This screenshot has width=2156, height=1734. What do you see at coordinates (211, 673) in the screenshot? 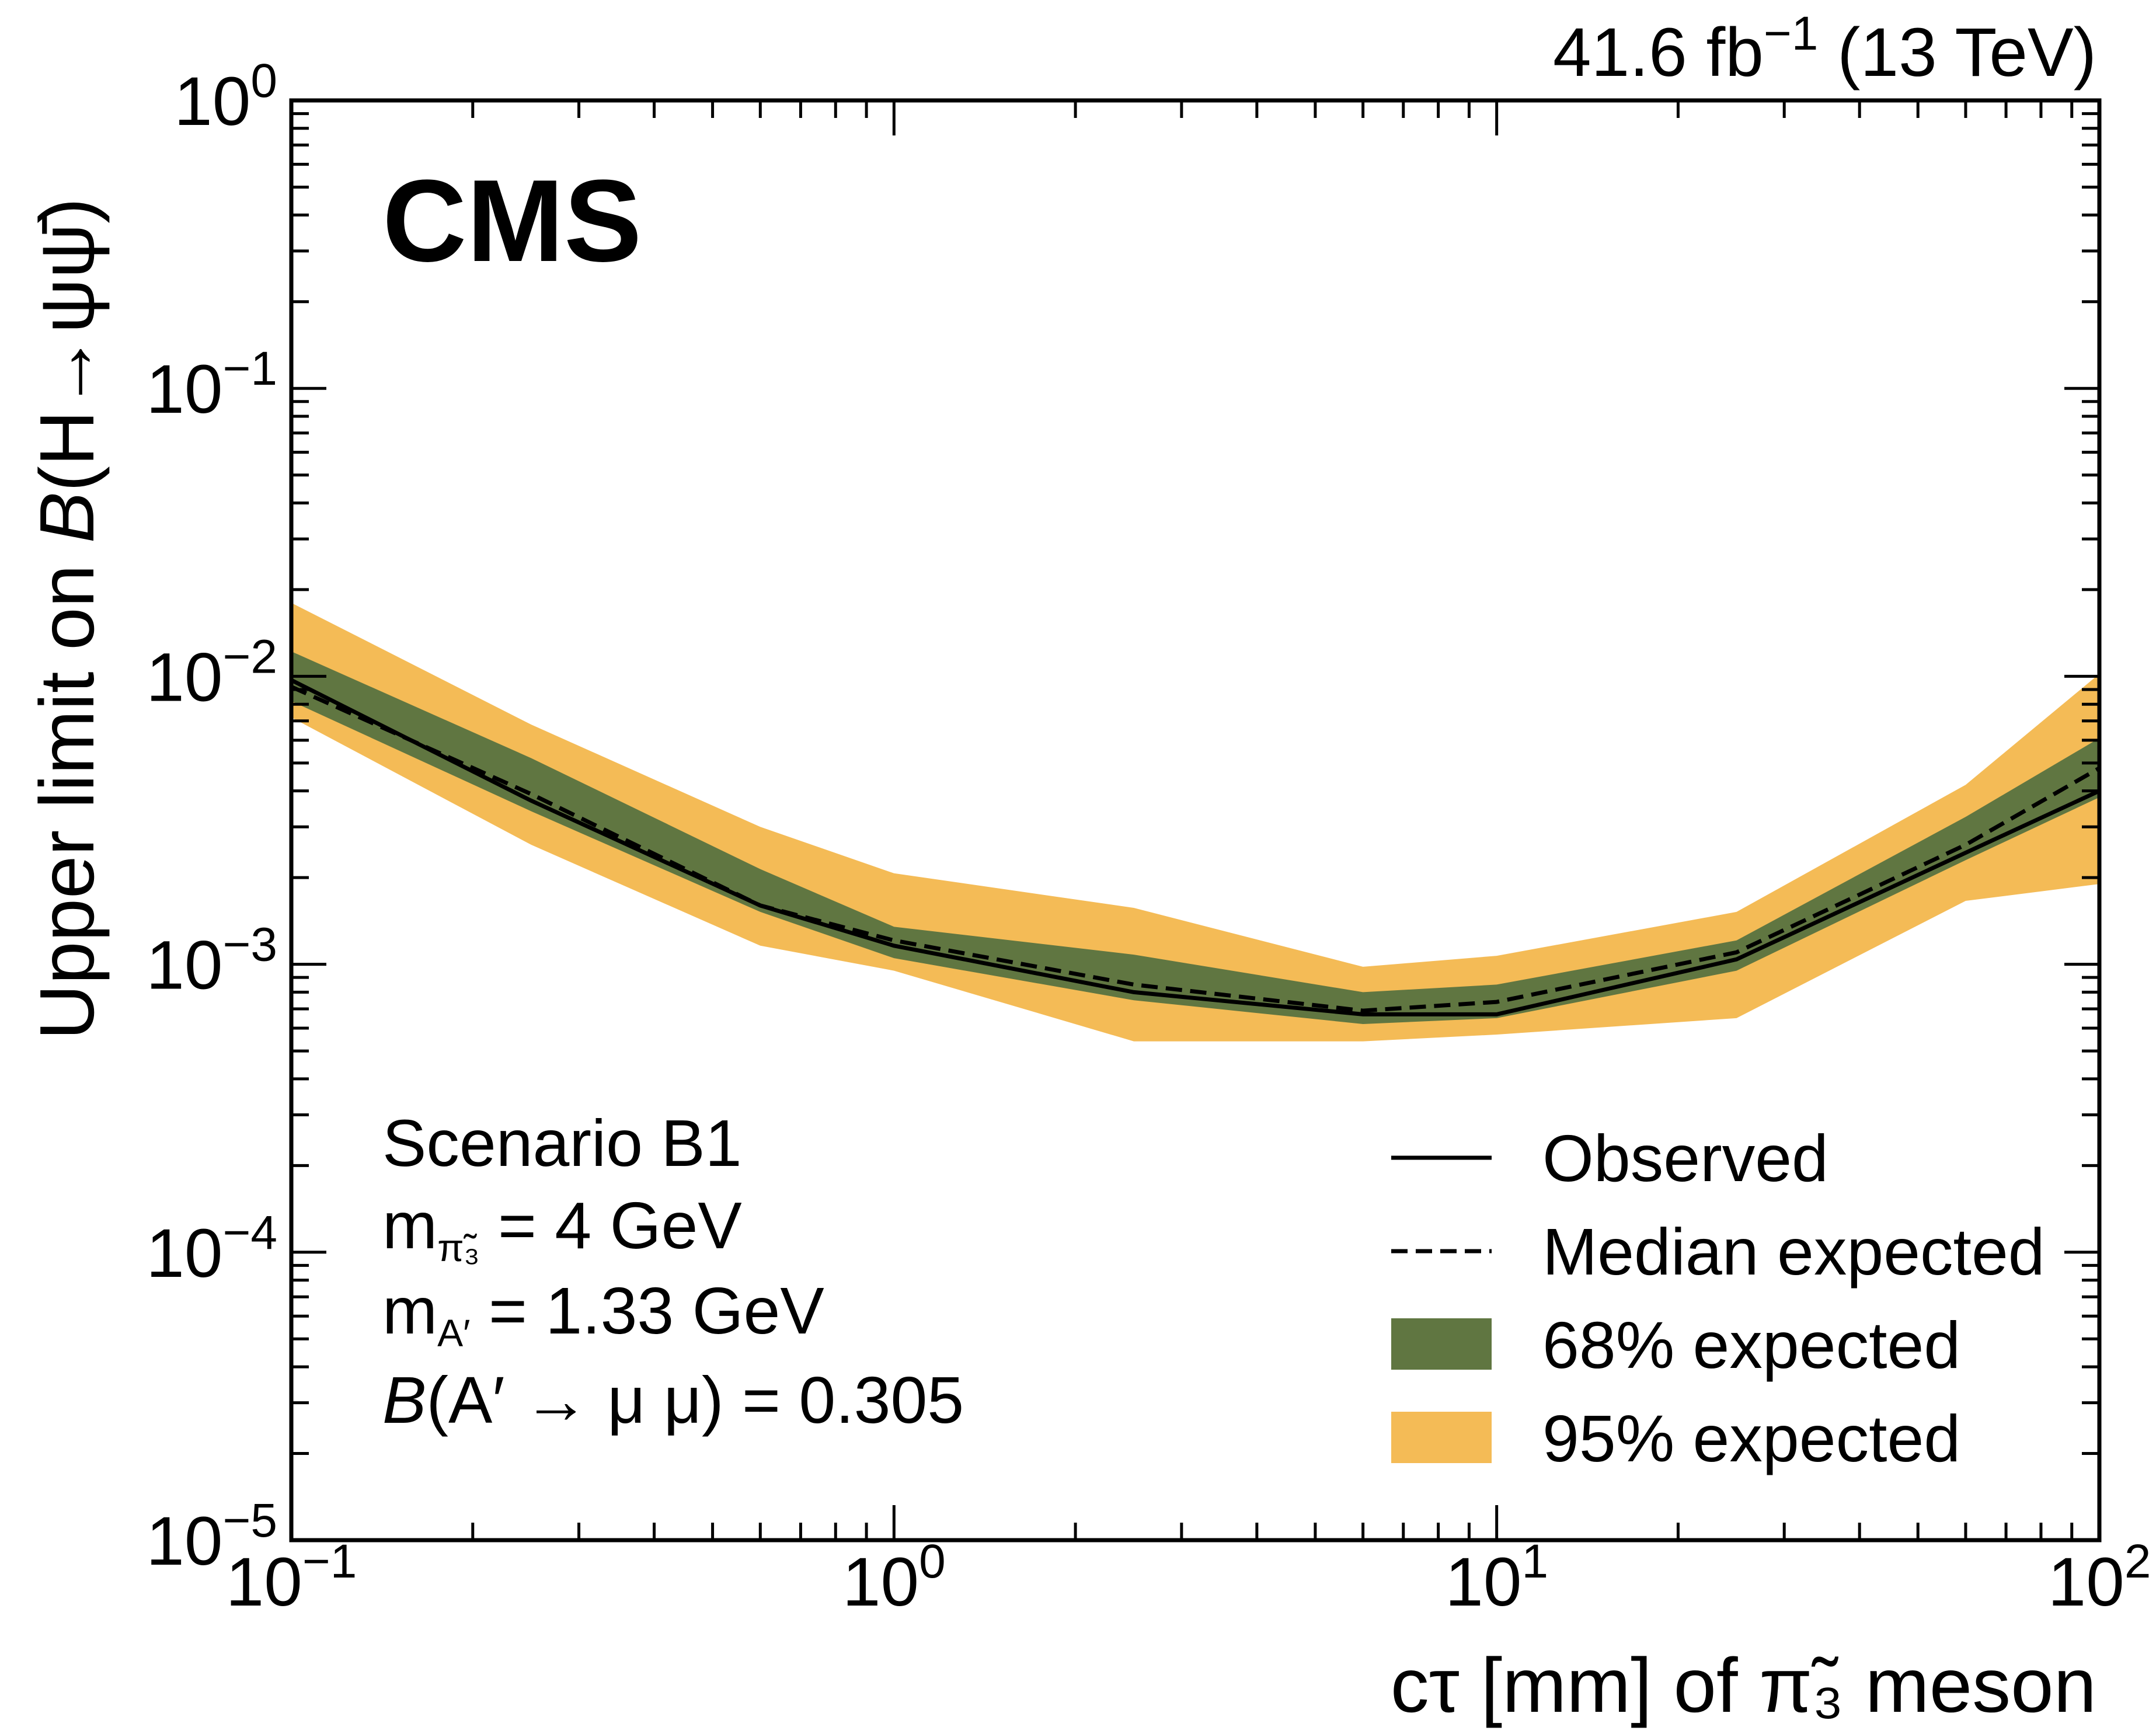
I see `y-tick-label: 10⁻²` at bounding box center [211, 673].